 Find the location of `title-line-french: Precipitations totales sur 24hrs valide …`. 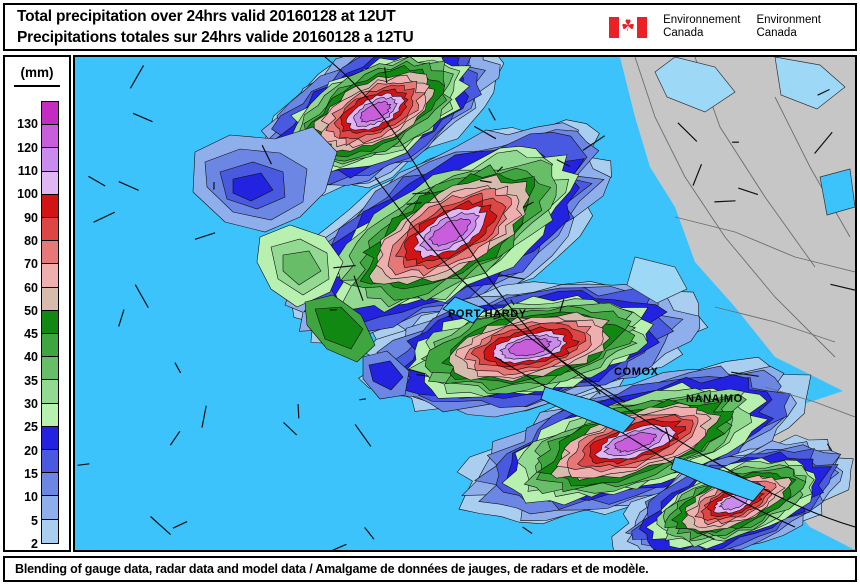

title-line-french: Precipitations totales sur 24hrs valide … is located at coordinates (215, 37).